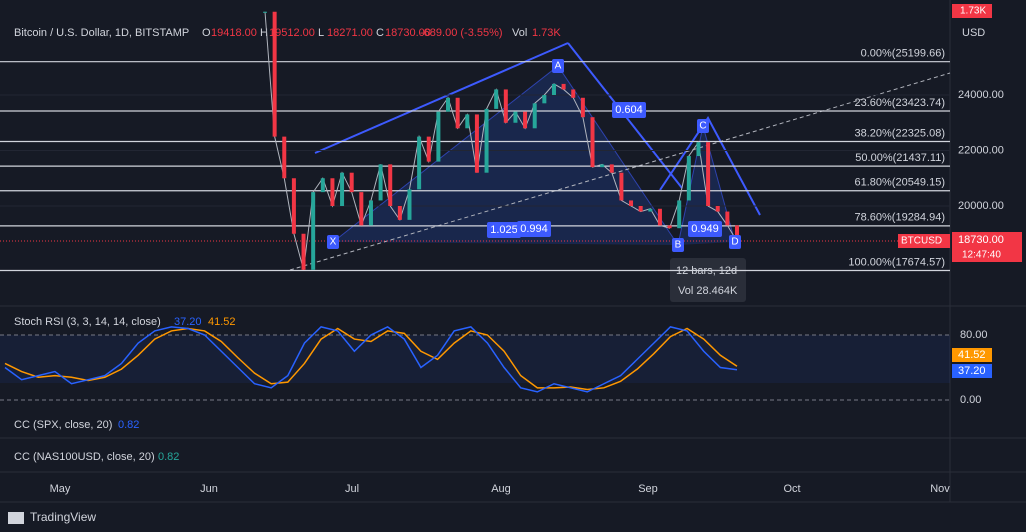 The image size is (1026, 532). I want to click on stoch-tick-label: 80.00, so click(974, 335).